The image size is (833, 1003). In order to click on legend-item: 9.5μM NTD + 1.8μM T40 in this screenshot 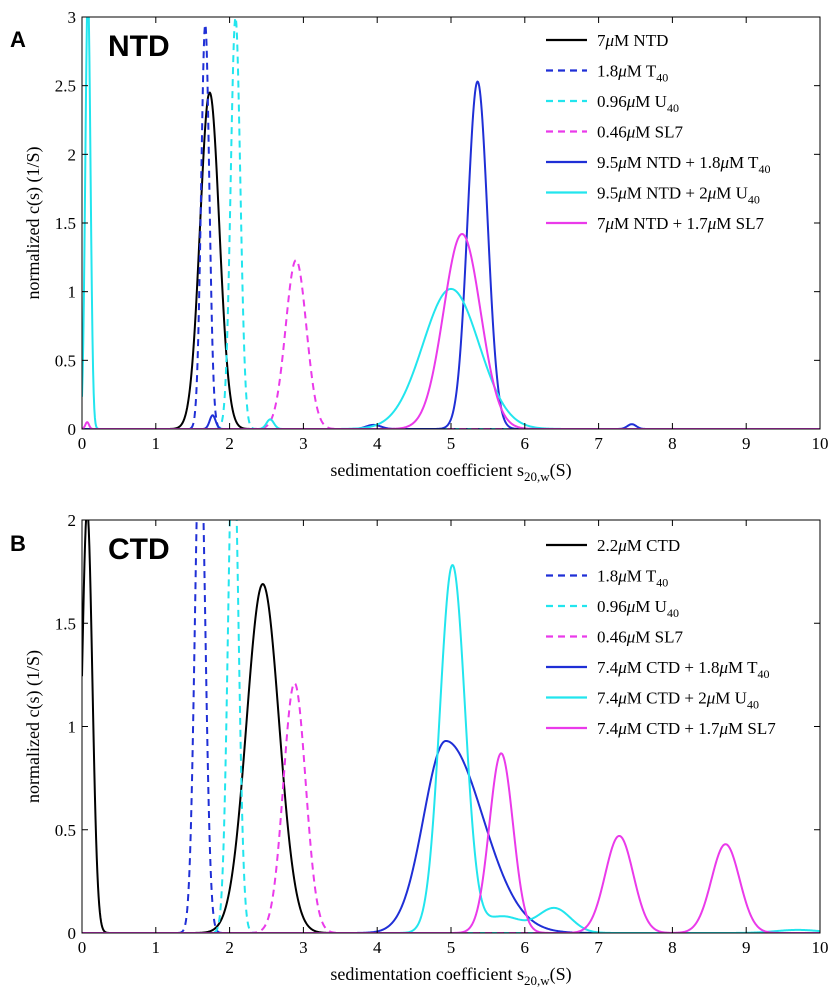, I will do `click(658, 164)`.